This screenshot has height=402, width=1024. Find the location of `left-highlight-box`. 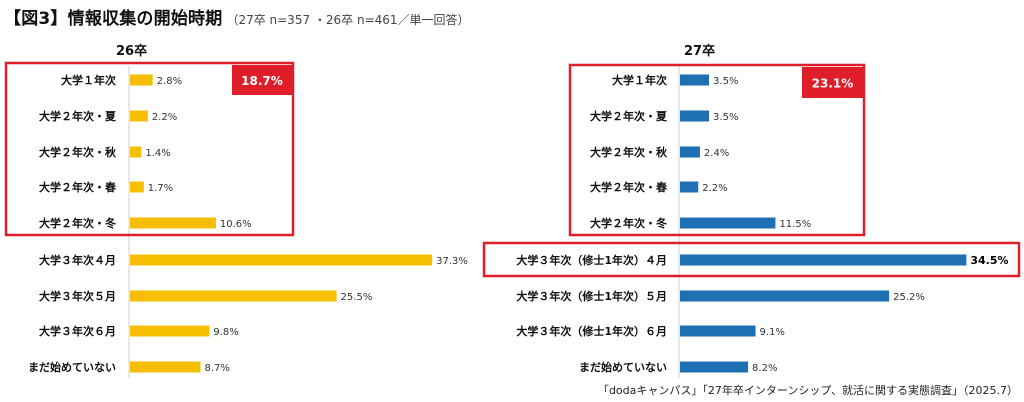

left-highlight-box is located at coordinates (149, 149).